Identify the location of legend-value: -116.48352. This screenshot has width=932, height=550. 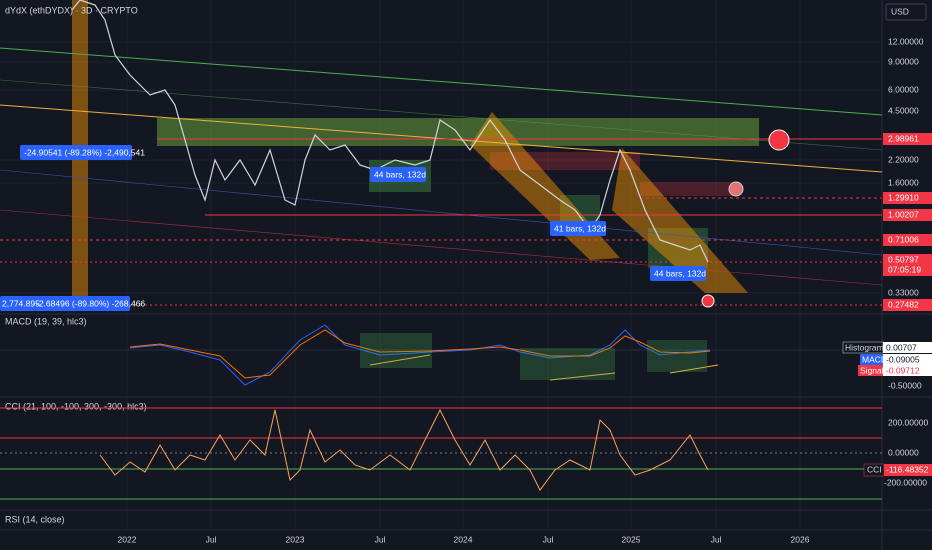
(907, 469).